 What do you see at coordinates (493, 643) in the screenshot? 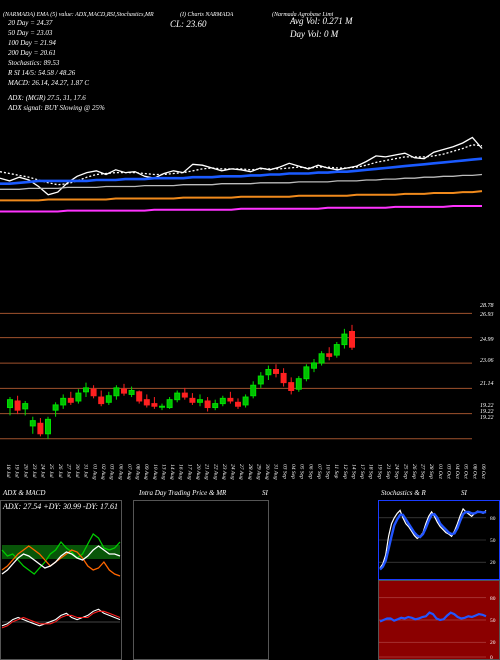
I see `rsi-tick-label: 20` at bounding box center [493, 643].